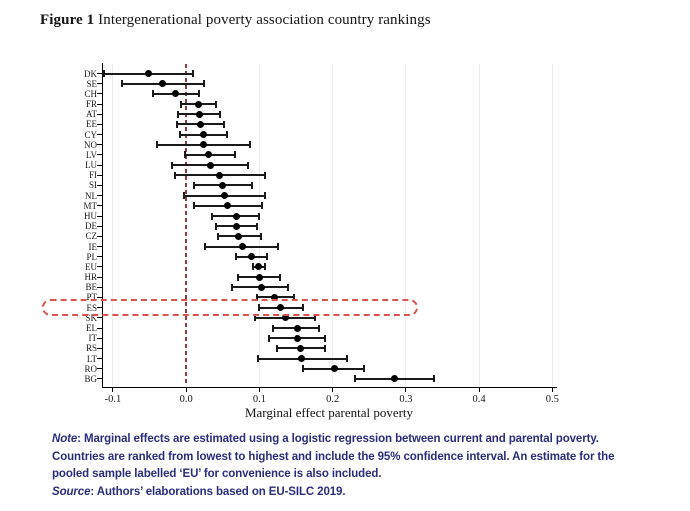 This screenshot has width=690, height=511. I want to click on ci-cap-high-CZ, so click(260, 236).